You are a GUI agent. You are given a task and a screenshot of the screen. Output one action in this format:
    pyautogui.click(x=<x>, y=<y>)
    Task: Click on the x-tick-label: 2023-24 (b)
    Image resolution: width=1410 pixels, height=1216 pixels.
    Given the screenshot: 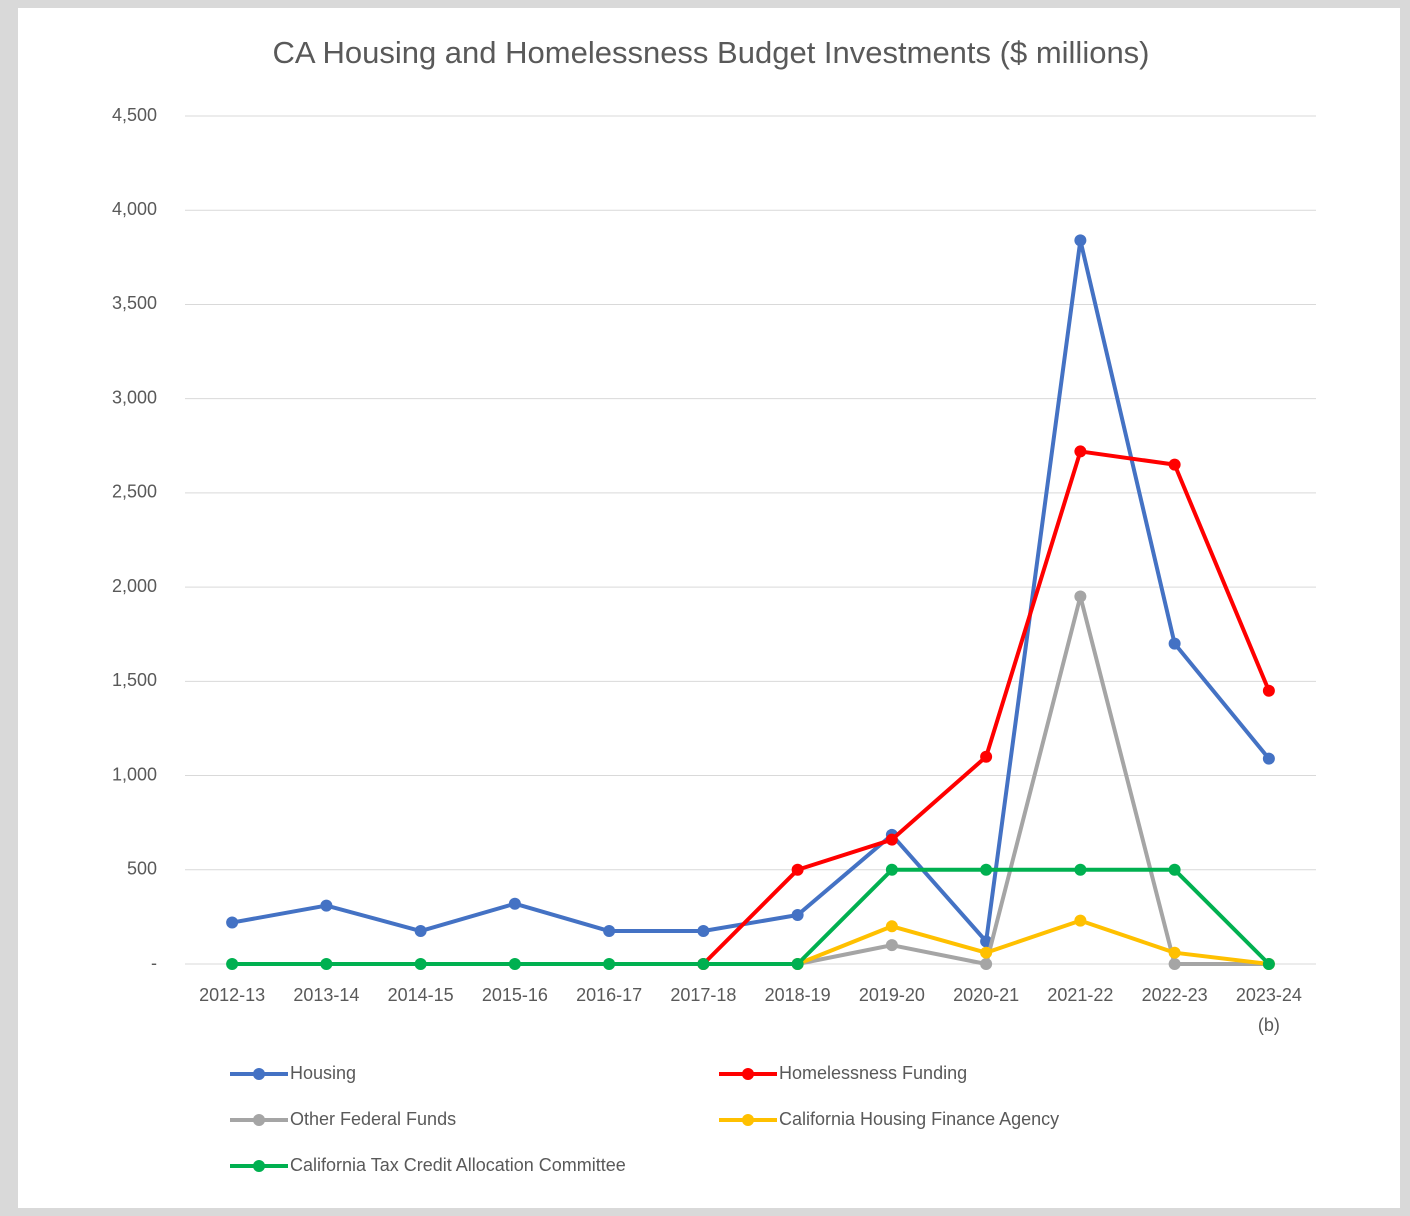 What is the action you would take?
    pyautogui.click(x=1268, y=1010)
    